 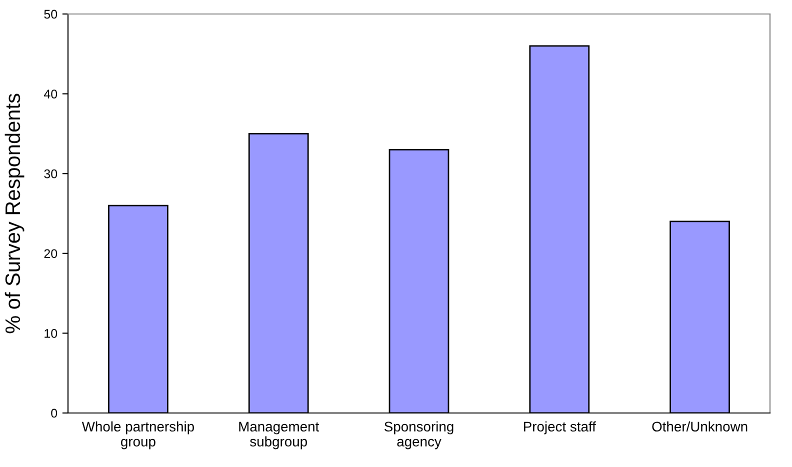 I want to click on x-tick-label: Other/Unknown, so click(x=700, y=426).